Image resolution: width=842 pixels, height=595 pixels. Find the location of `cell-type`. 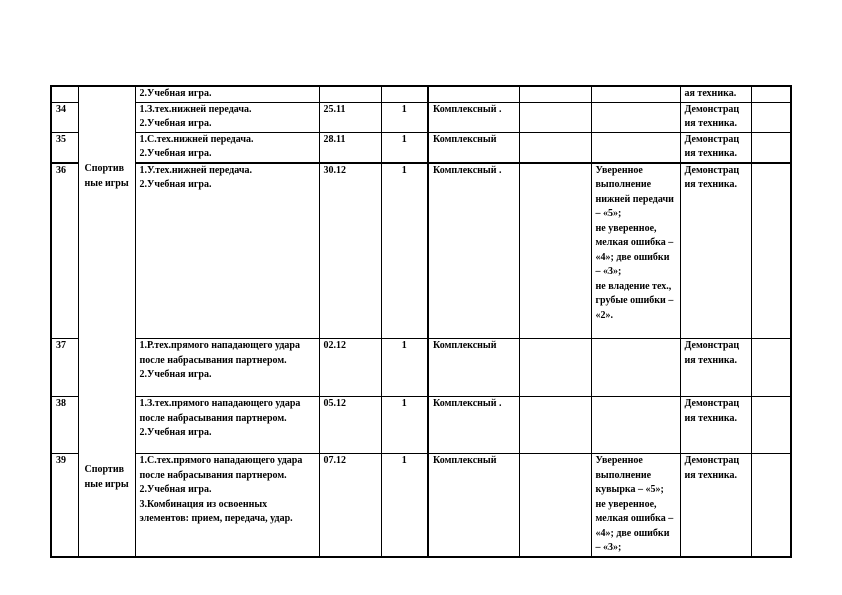

cell-type is located at coordinates (473, 94).